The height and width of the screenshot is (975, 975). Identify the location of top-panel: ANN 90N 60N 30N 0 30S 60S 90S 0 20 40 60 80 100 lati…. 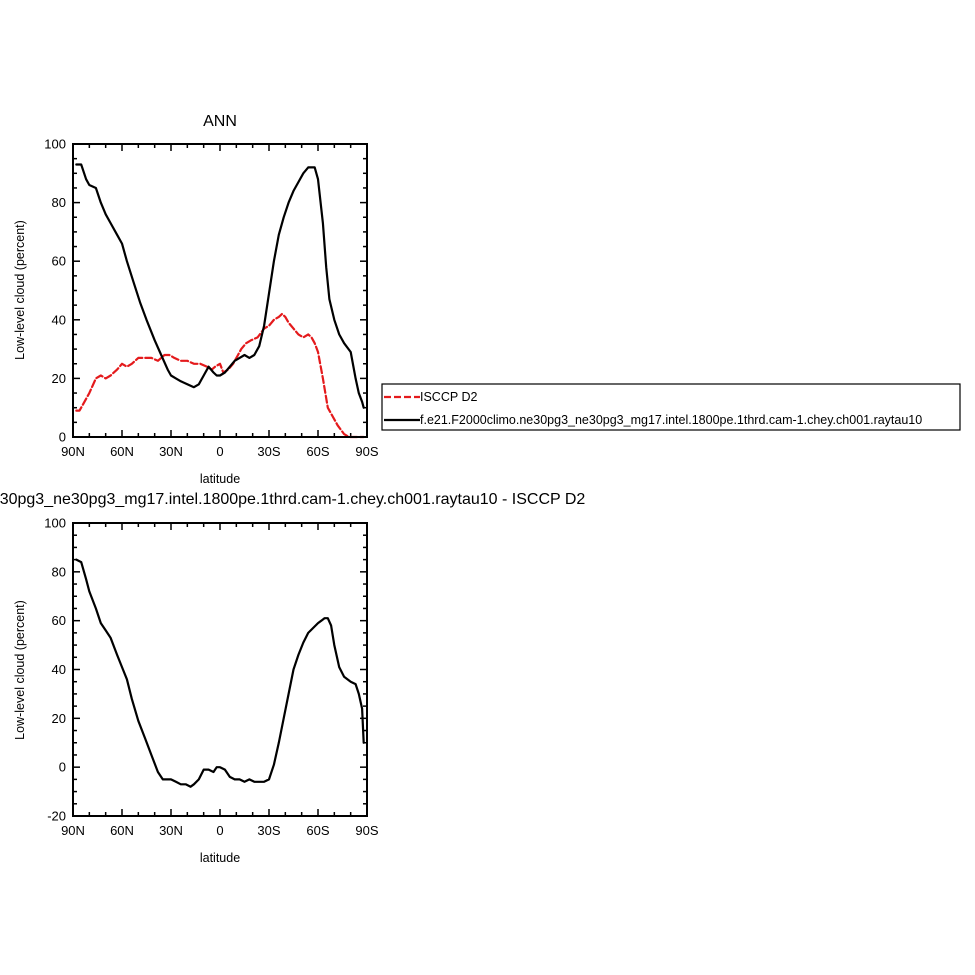
(196, 299).